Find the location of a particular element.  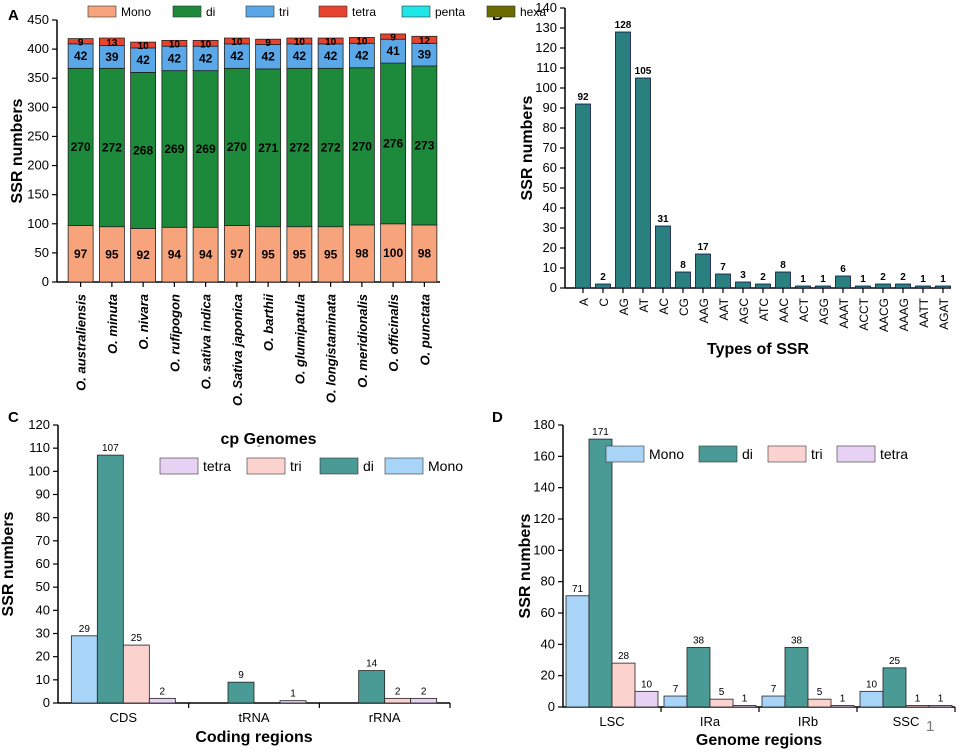

panel-a-legend-label: tri is located at coordinates (284, 12).